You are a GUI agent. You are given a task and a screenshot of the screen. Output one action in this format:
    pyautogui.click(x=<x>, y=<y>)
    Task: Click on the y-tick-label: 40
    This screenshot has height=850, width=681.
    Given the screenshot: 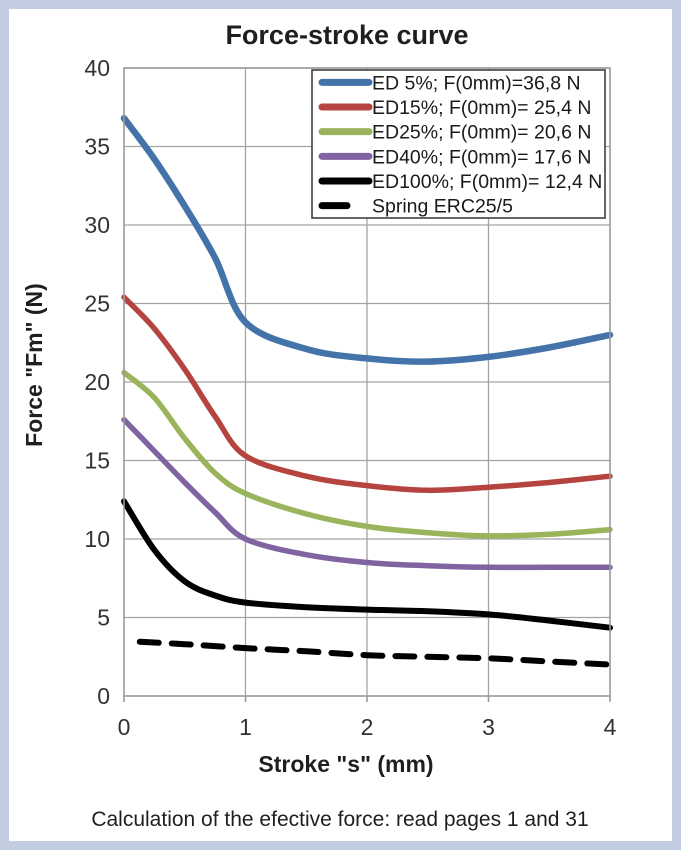 What is the action you would take?
    pyautogui.click(x=97, y=68)
    